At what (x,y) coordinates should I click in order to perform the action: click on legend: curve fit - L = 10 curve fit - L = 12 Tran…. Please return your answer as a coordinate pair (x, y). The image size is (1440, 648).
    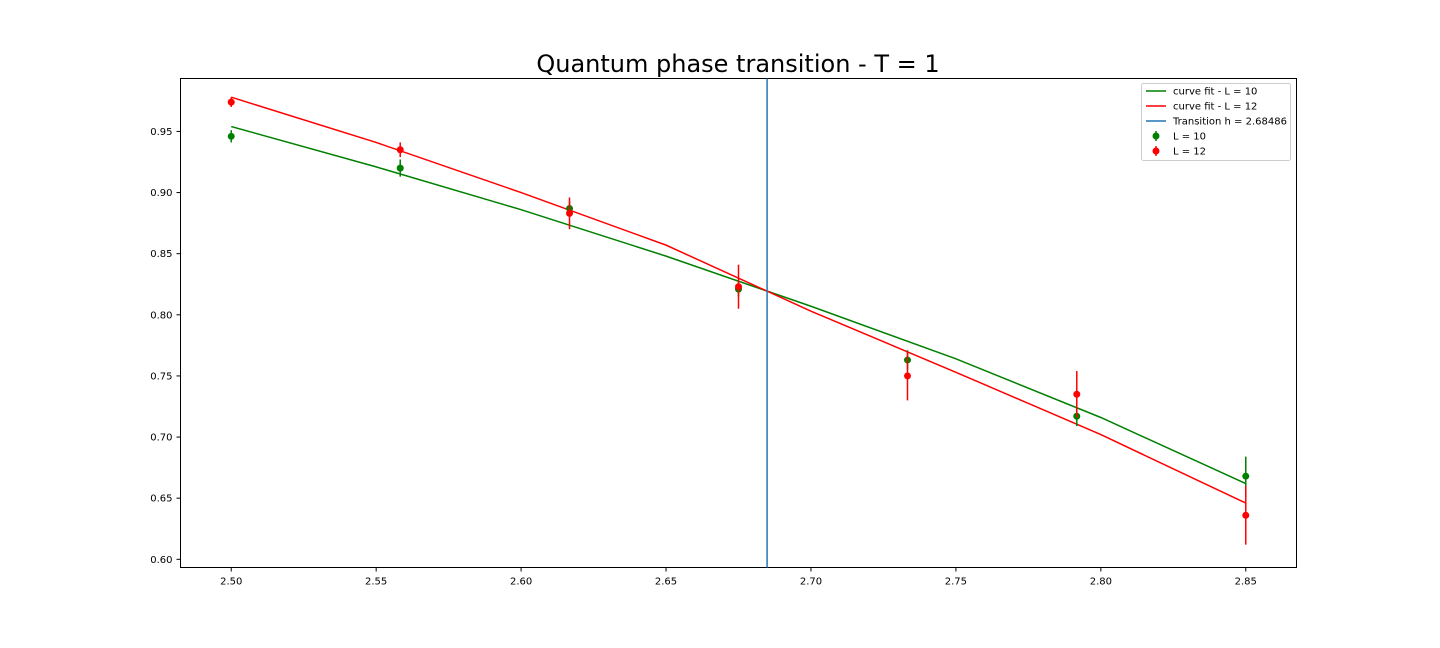
    Looking at the image, I should click on (1216, 122).